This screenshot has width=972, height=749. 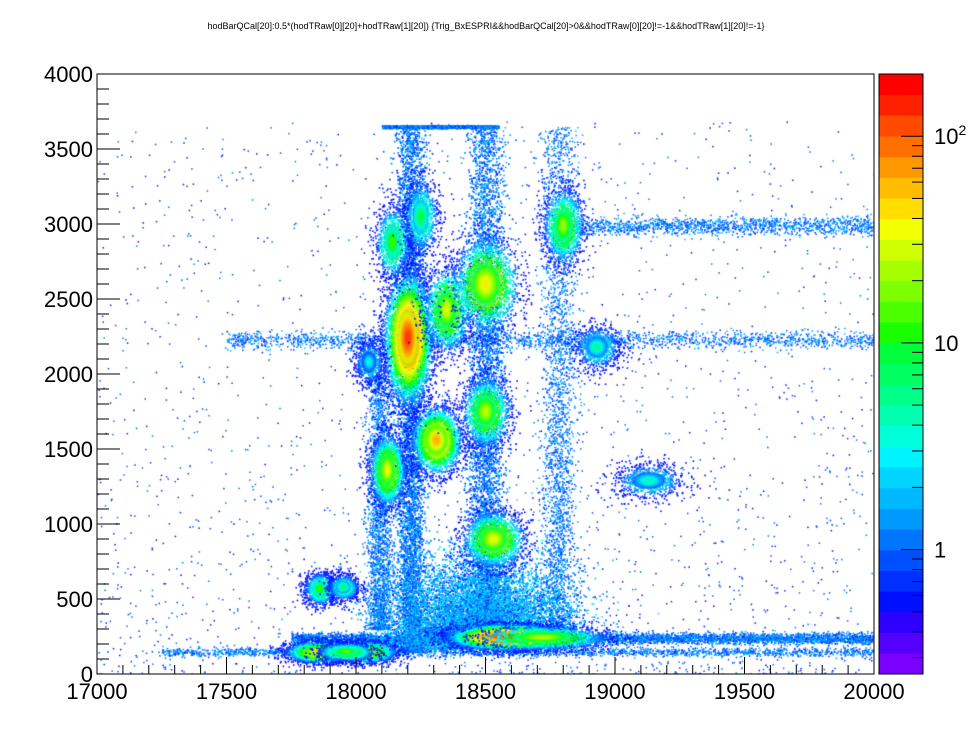 What do you see at coordinates (68, 149) in the screenshot?
I see `y-tick-label: 3500` at bounding box center [68, 149].